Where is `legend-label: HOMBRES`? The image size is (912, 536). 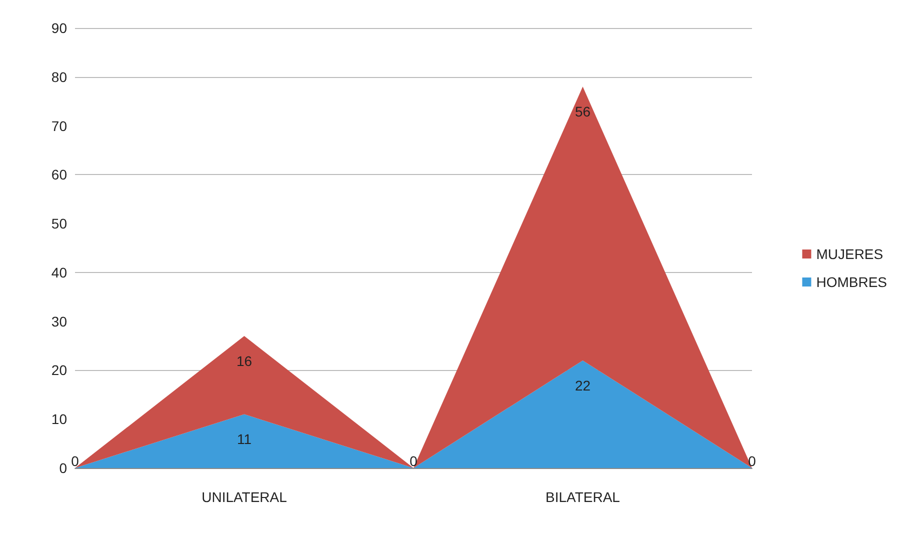 legend-label: HOMBRES is located at coordinates (852, 282).